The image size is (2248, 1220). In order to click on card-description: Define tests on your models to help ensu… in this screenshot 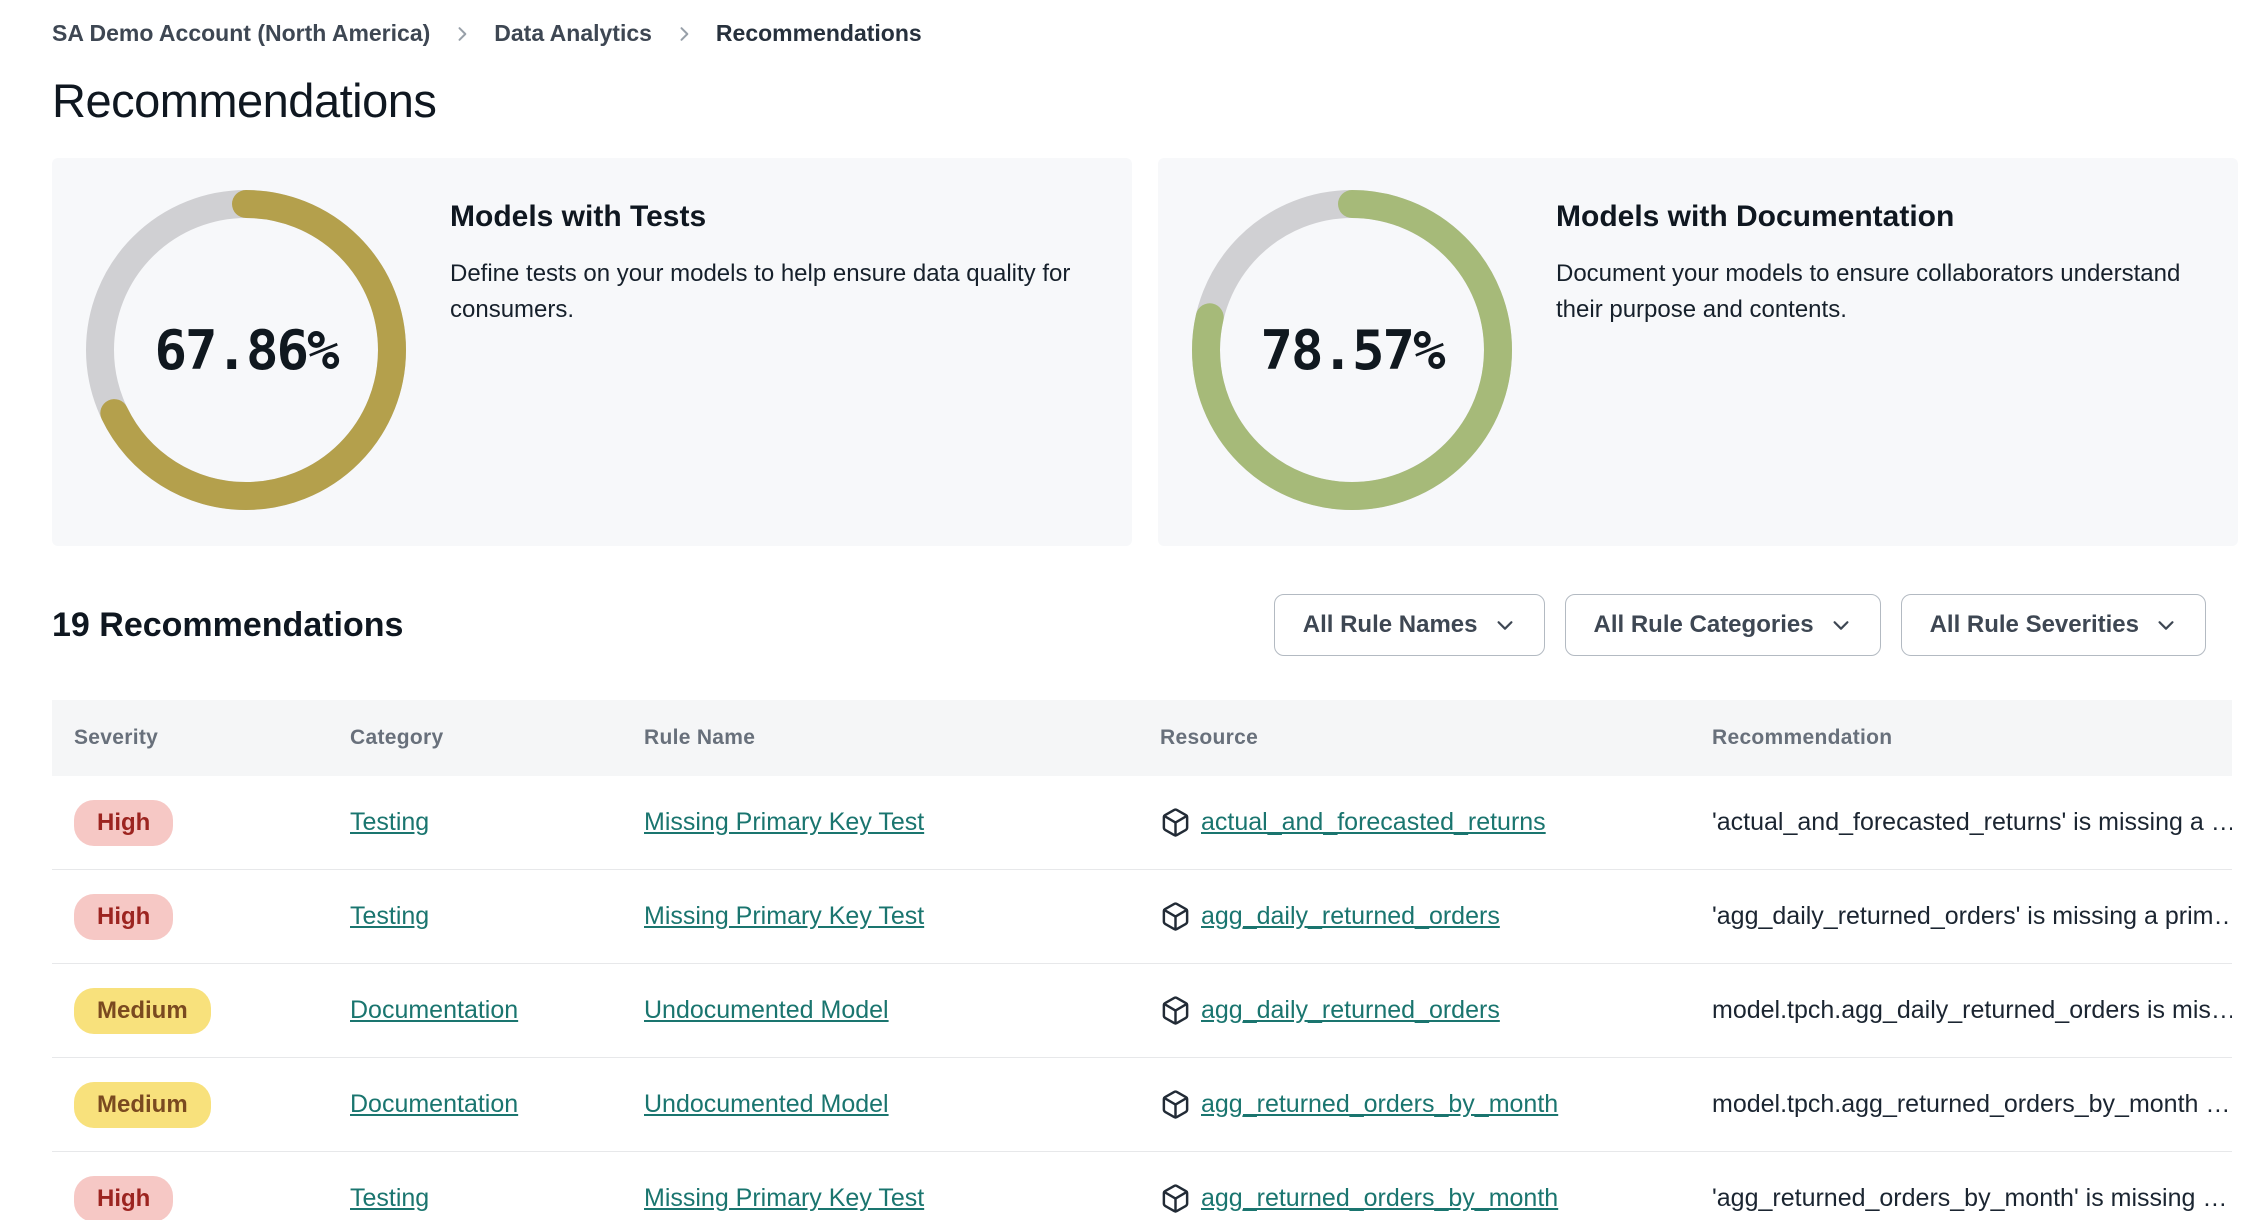, I will do `click(760, 291)`.